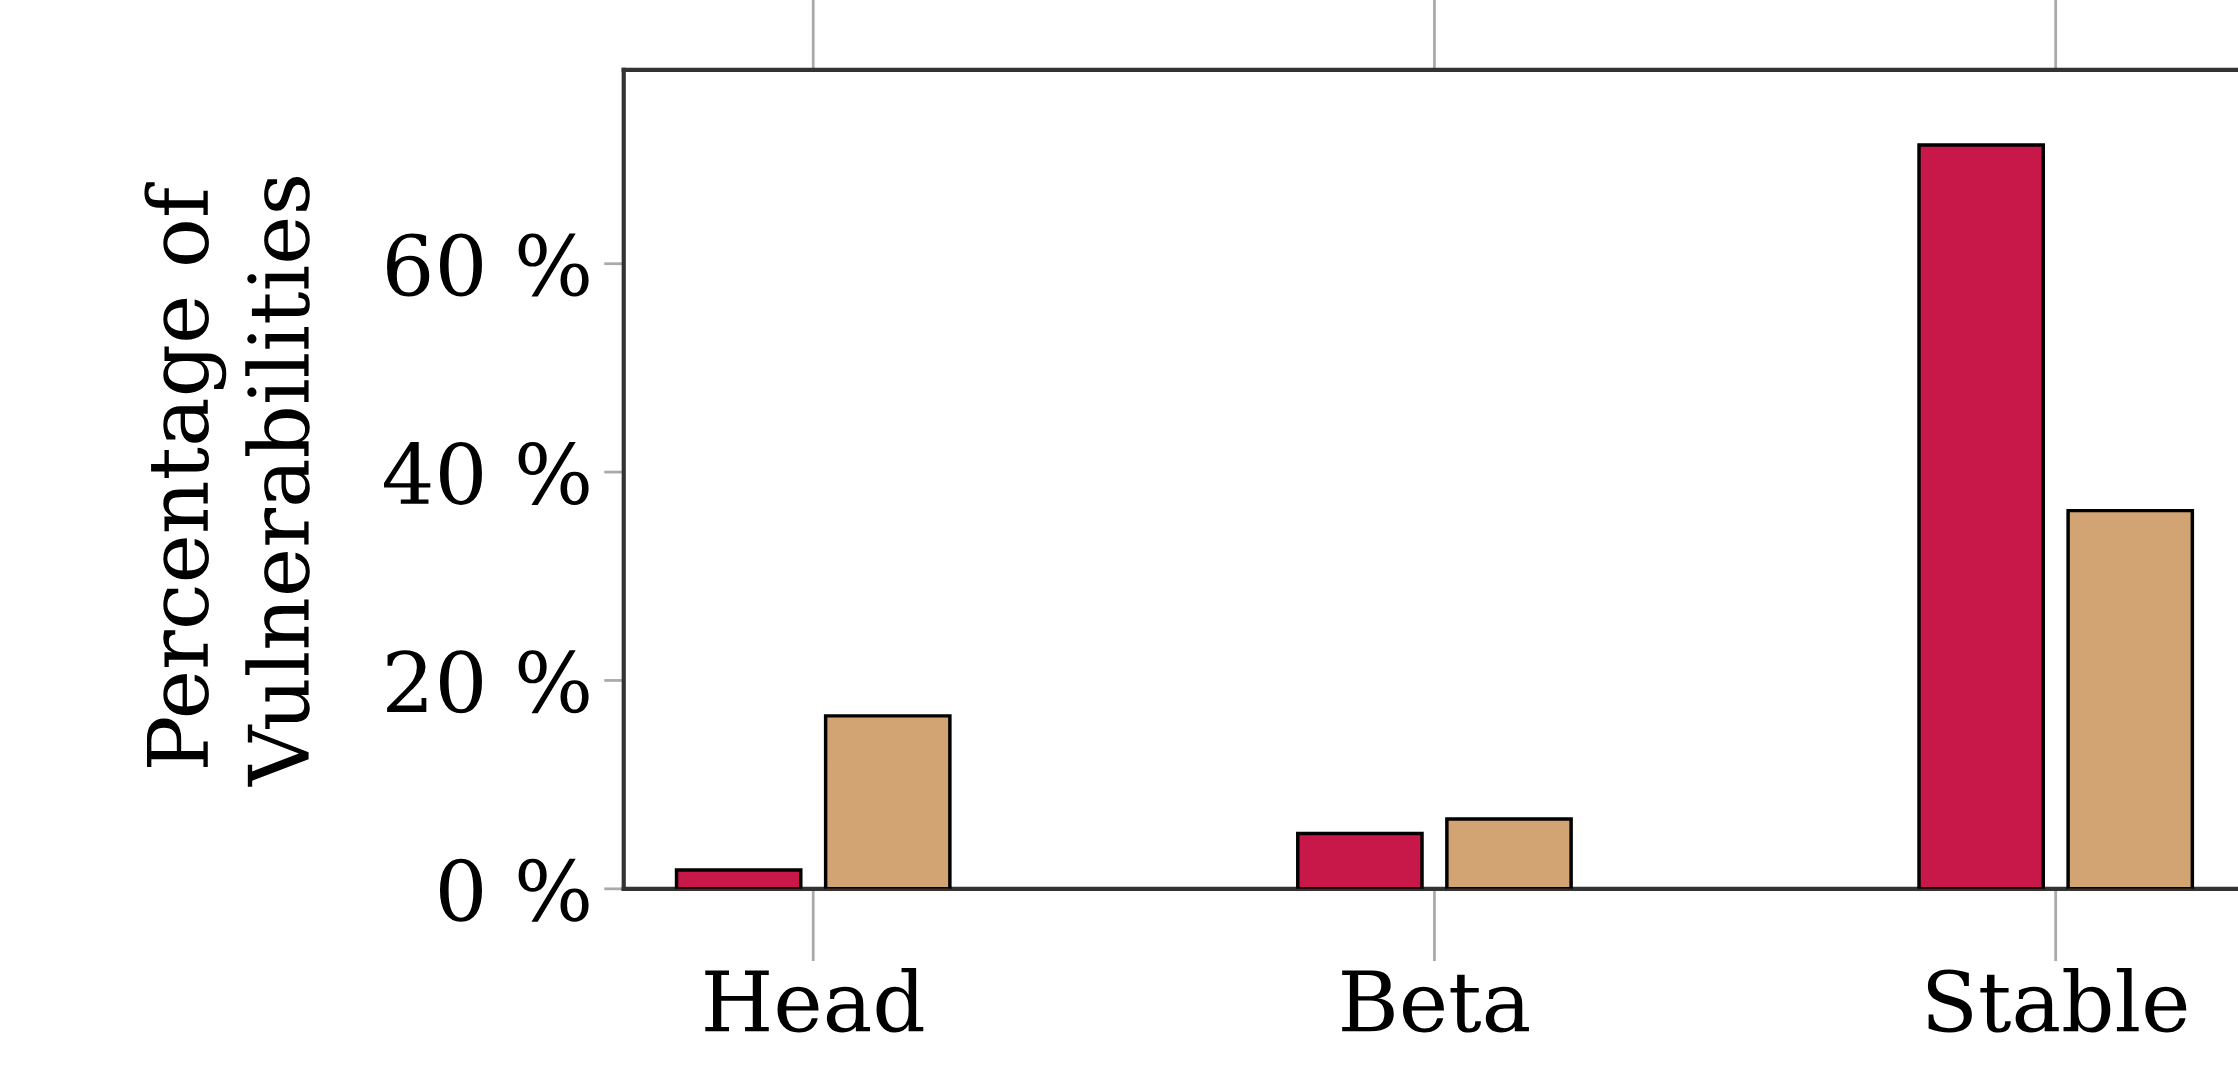 The image size is (2238, 1080). Describe the element at coordinates (227, 482) in the screenshot. I see `y-axis-title: Percentage of Vulnerabilities` at that location.